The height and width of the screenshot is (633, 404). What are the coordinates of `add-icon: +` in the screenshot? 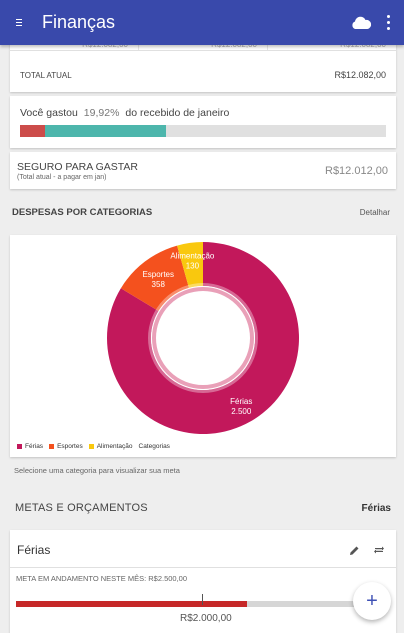 It's located at (372, 601).